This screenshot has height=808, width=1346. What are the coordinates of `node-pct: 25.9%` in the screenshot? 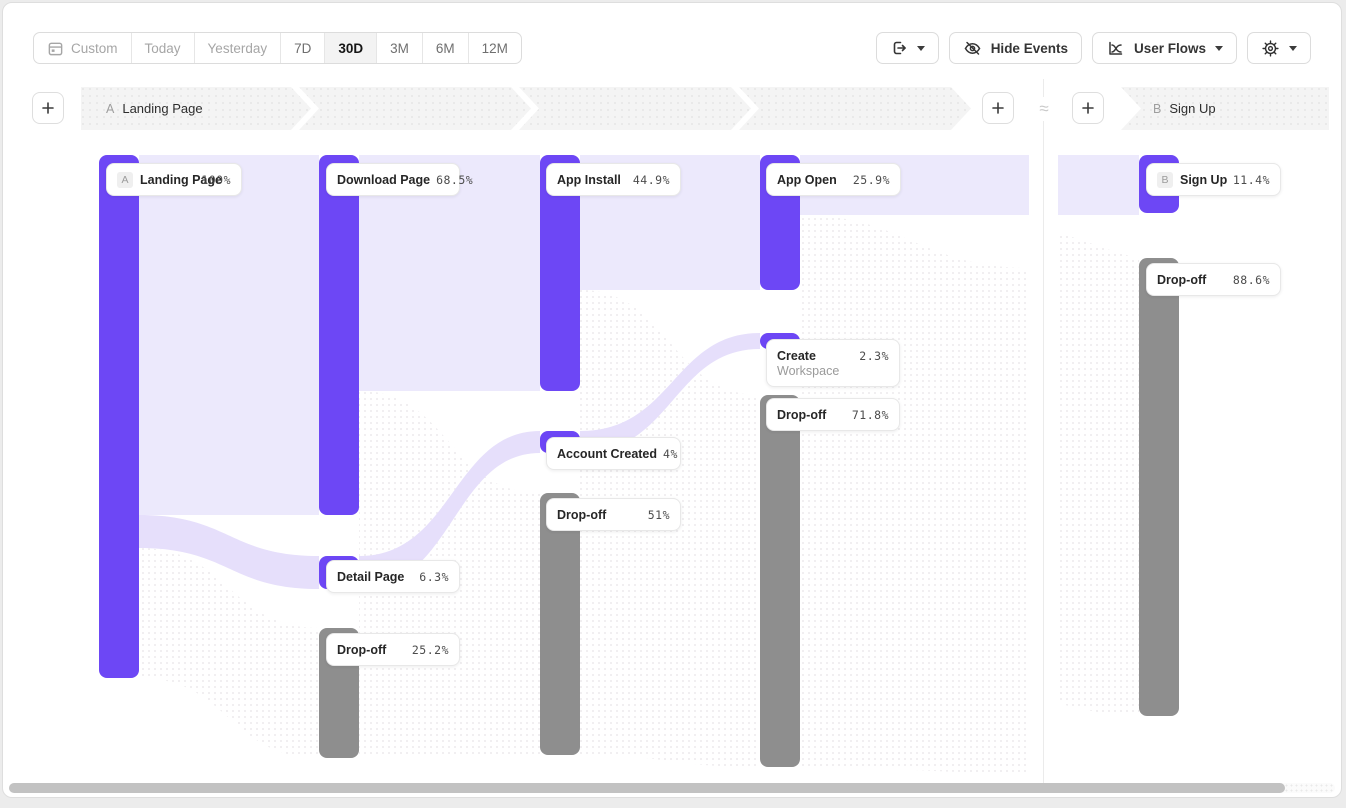 It's located at (871, 179).